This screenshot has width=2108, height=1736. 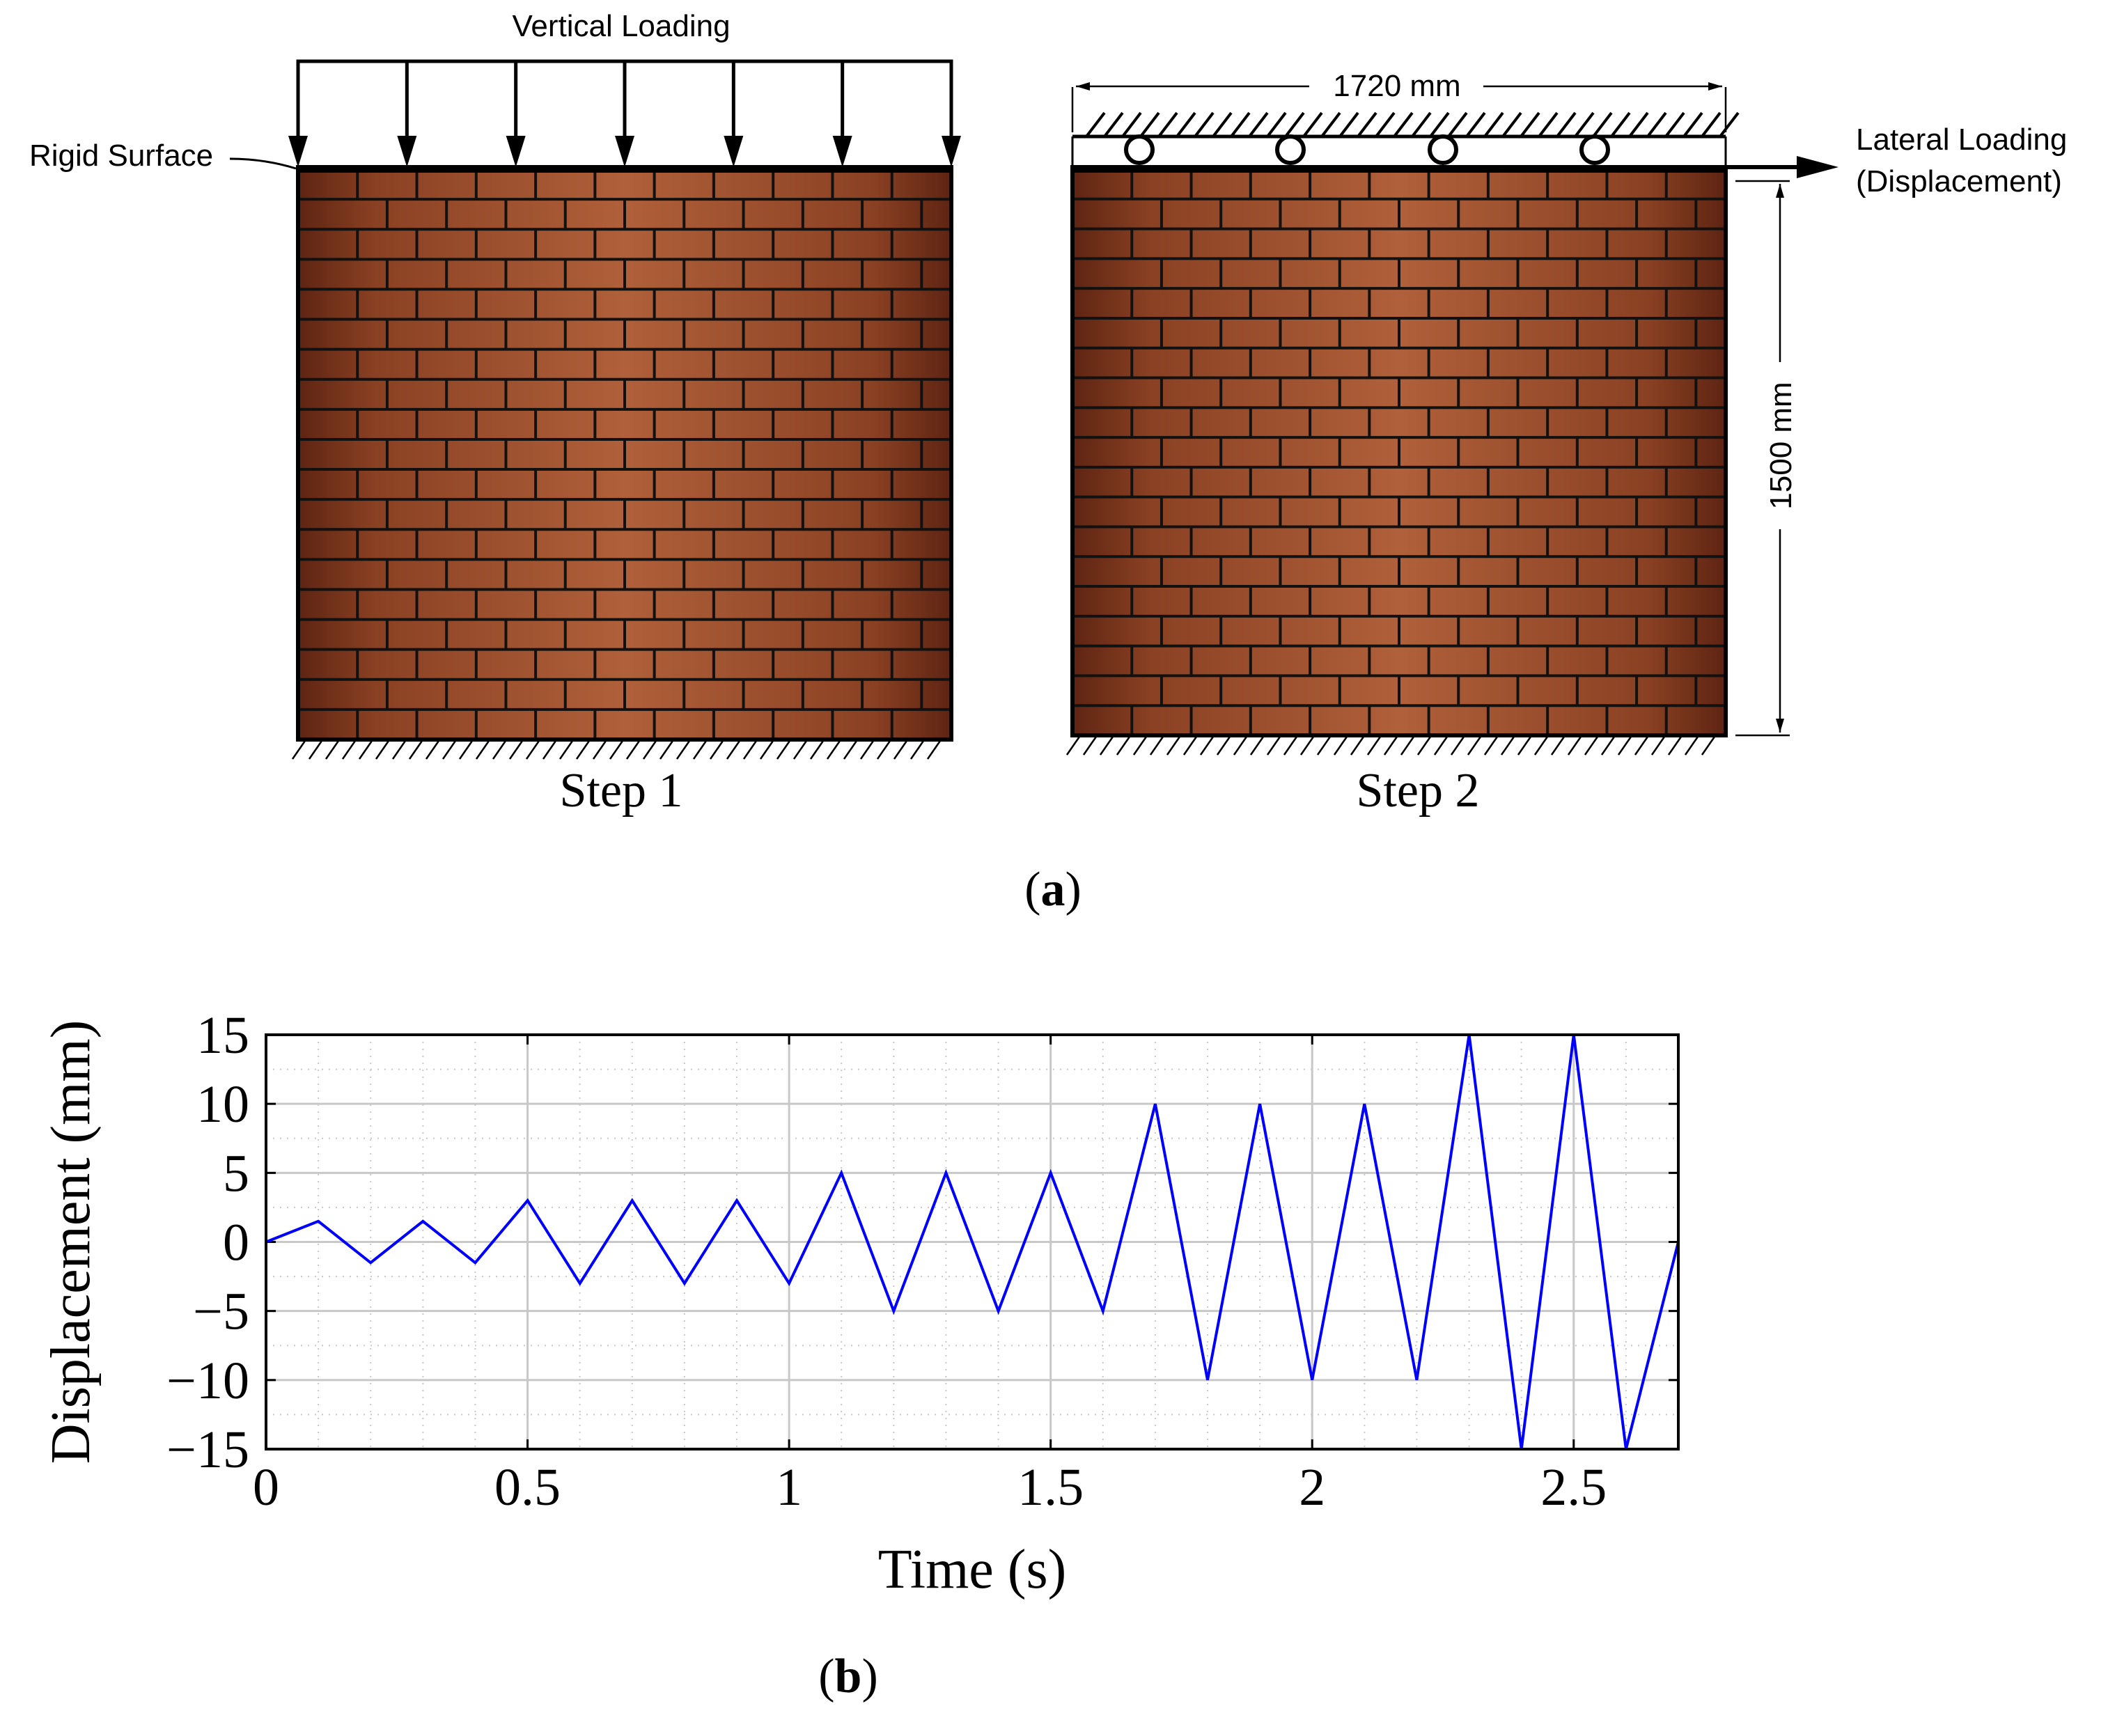 What do you see at coordinates (622, 791) in the screenshot?
I see `step1-label: Step 1` at bounding box center [622, 791].